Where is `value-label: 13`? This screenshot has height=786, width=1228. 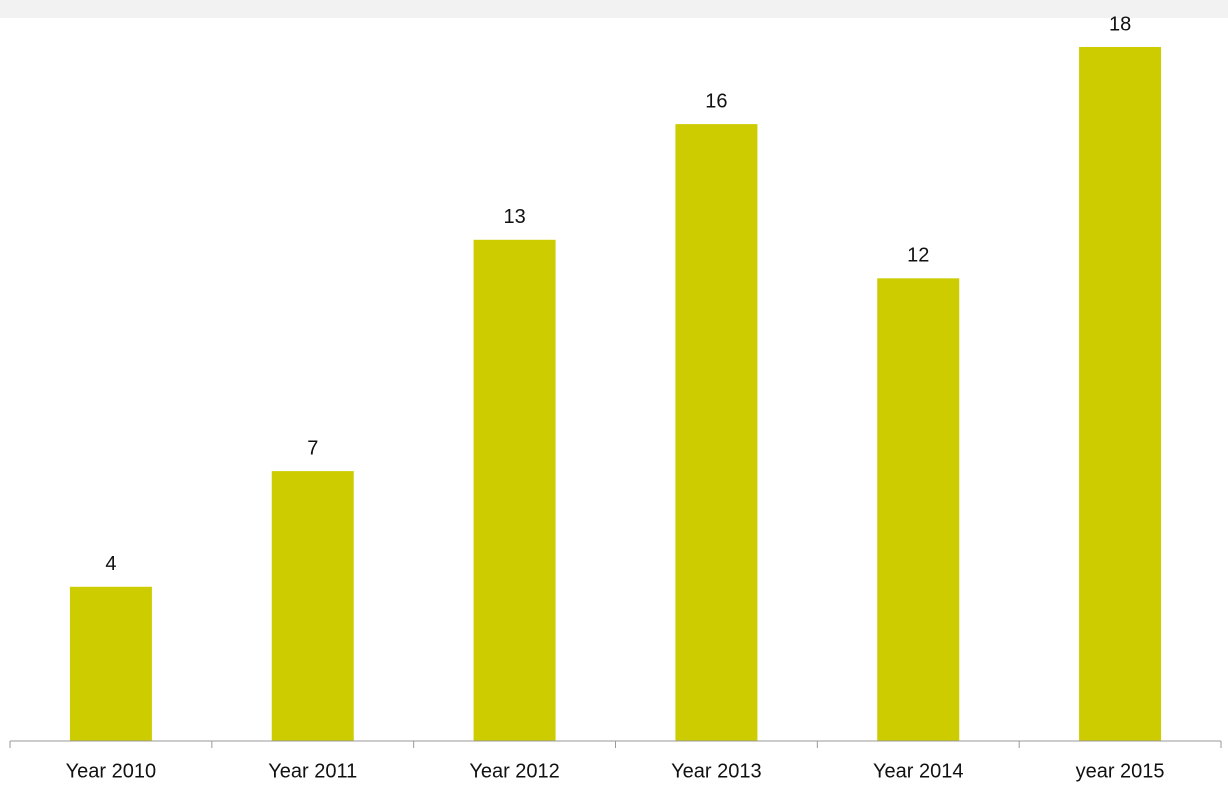 value-label: 13 is located at coordinates (514, 217).